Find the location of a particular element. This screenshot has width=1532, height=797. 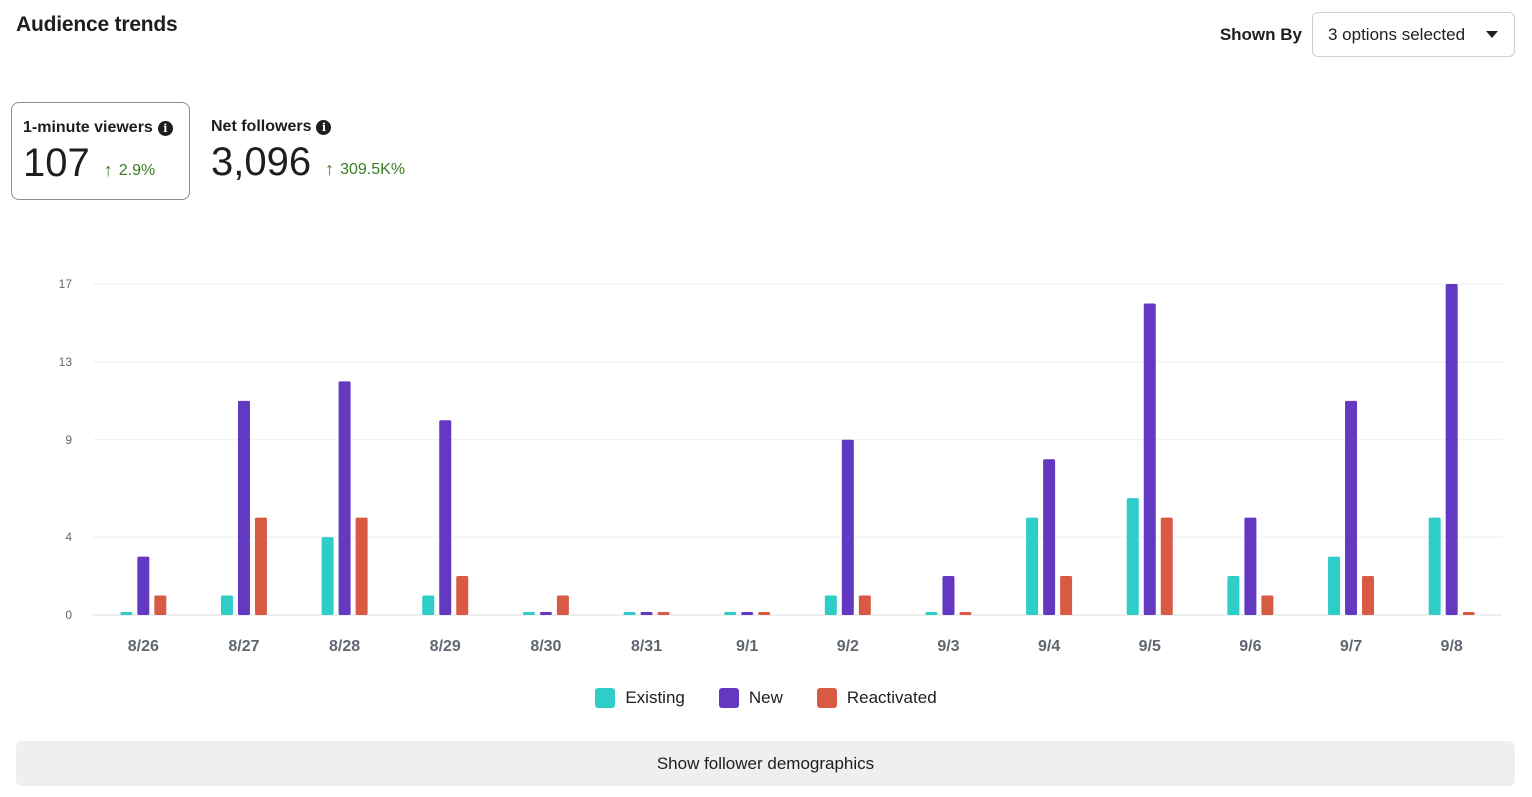

legend-label: Existing is located at coordinates (655, 697).